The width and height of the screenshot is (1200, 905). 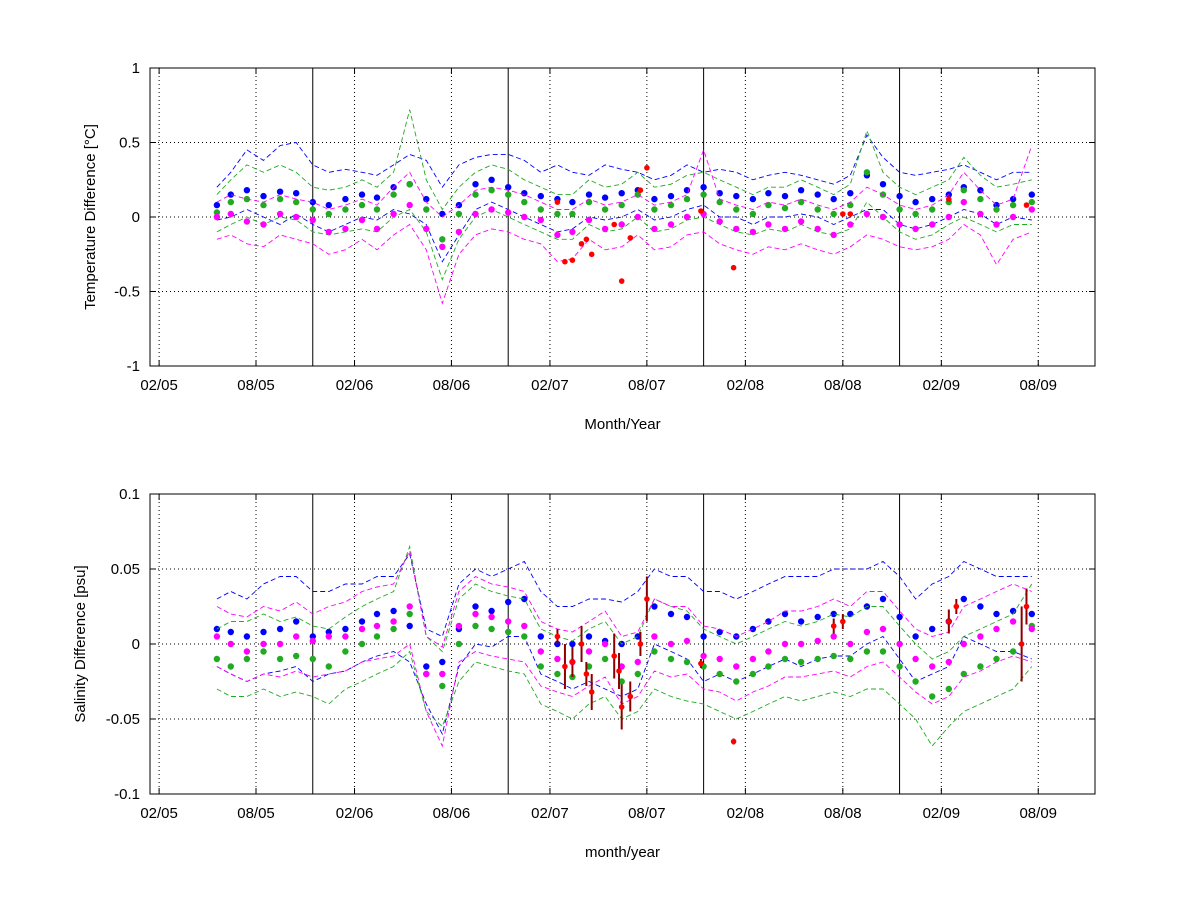 I want to click on x-tick-label: 08/09, so click(x=1038, y=385).